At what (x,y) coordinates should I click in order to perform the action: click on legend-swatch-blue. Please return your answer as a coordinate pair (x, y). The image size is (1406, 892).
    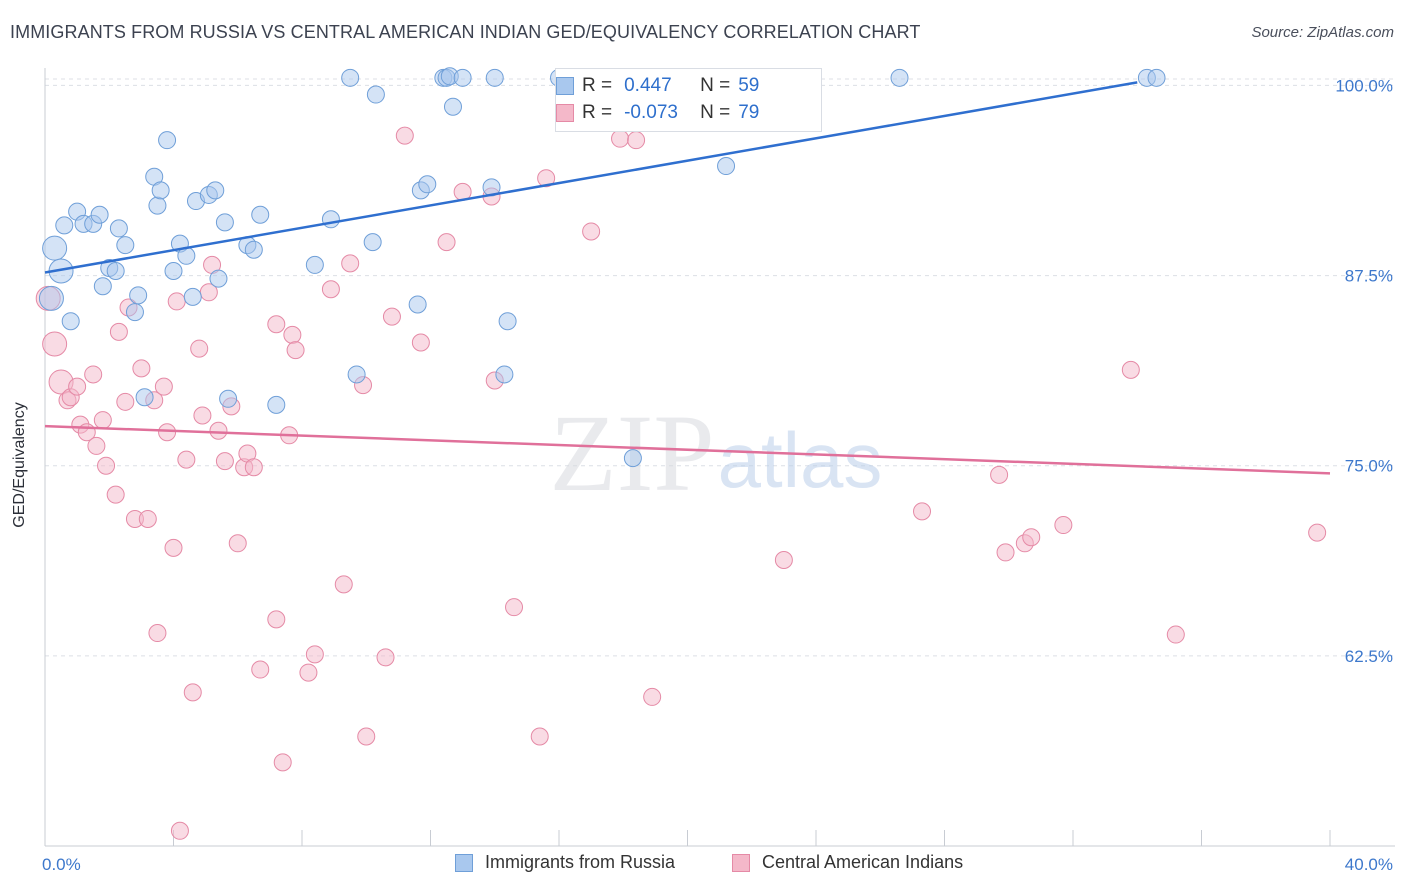
    Looking at the image, I should click on (565, 86).